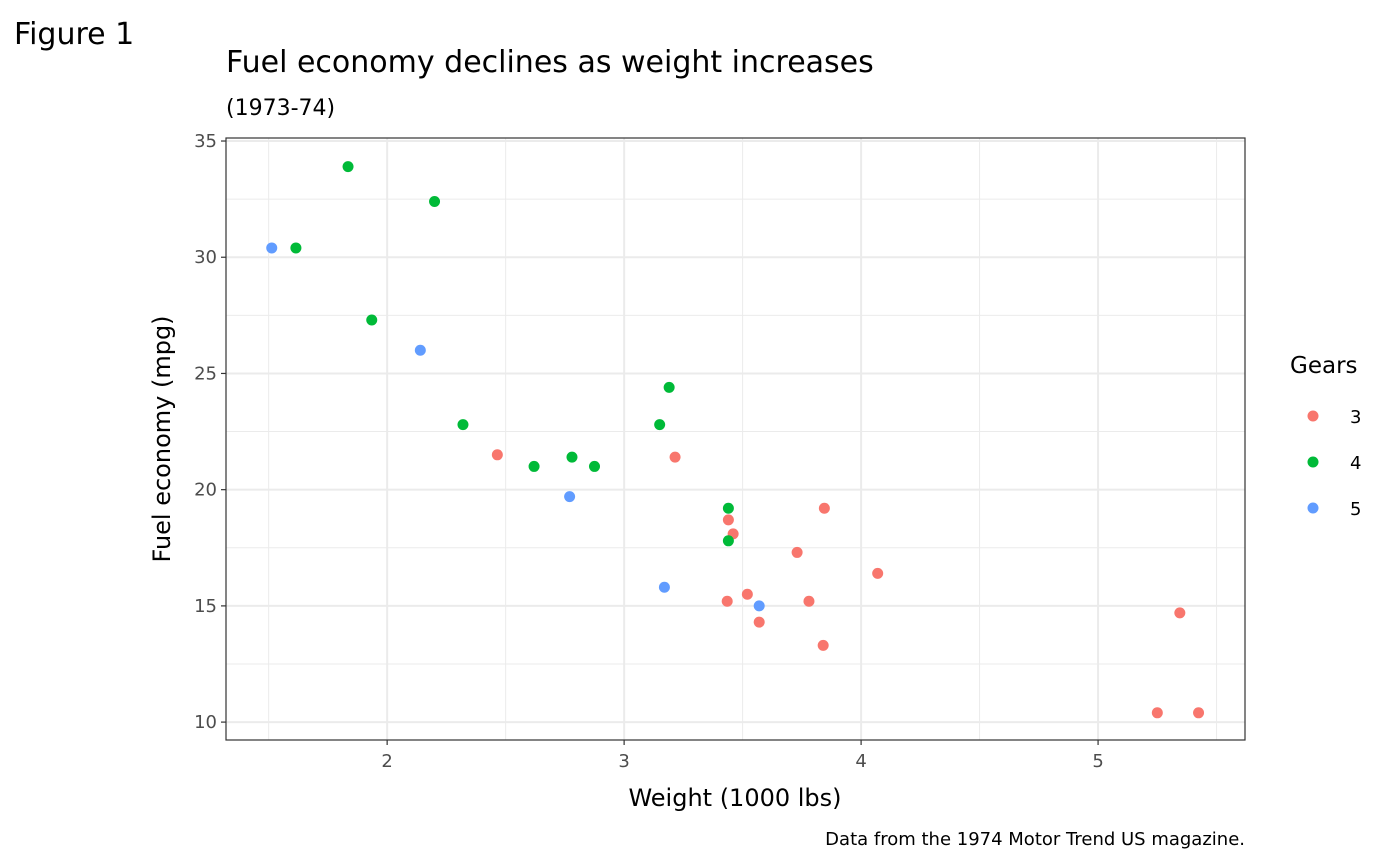 Image resolution: width=1400 pixels, height=866 pixels. Describe the element at coordinates (1355, 509) in the screenshot. I see `legend-label-5: 5` at that location.